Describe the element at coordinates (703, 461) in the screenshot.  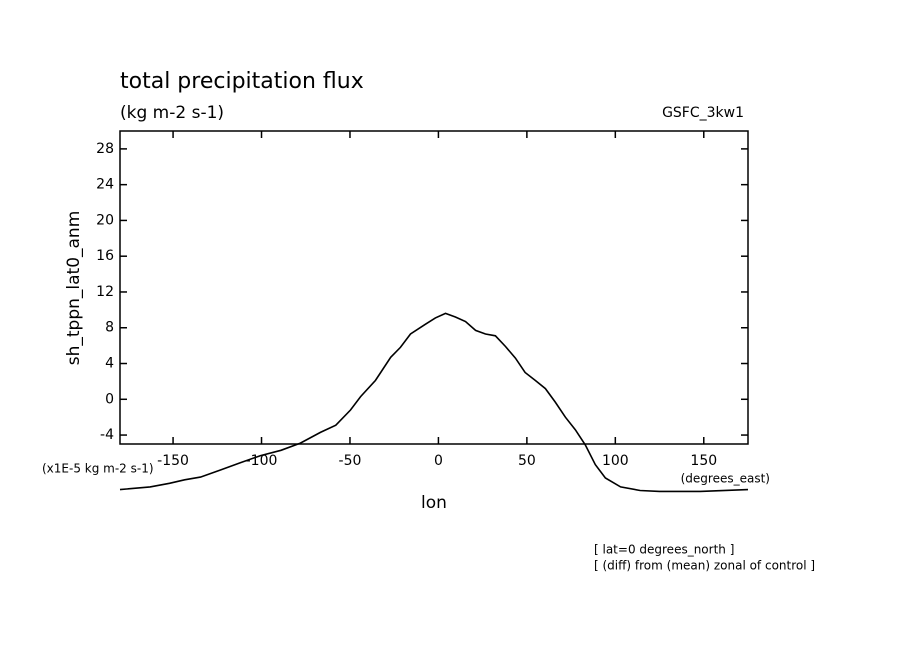
I see `x-tick-label: 150` at that location.